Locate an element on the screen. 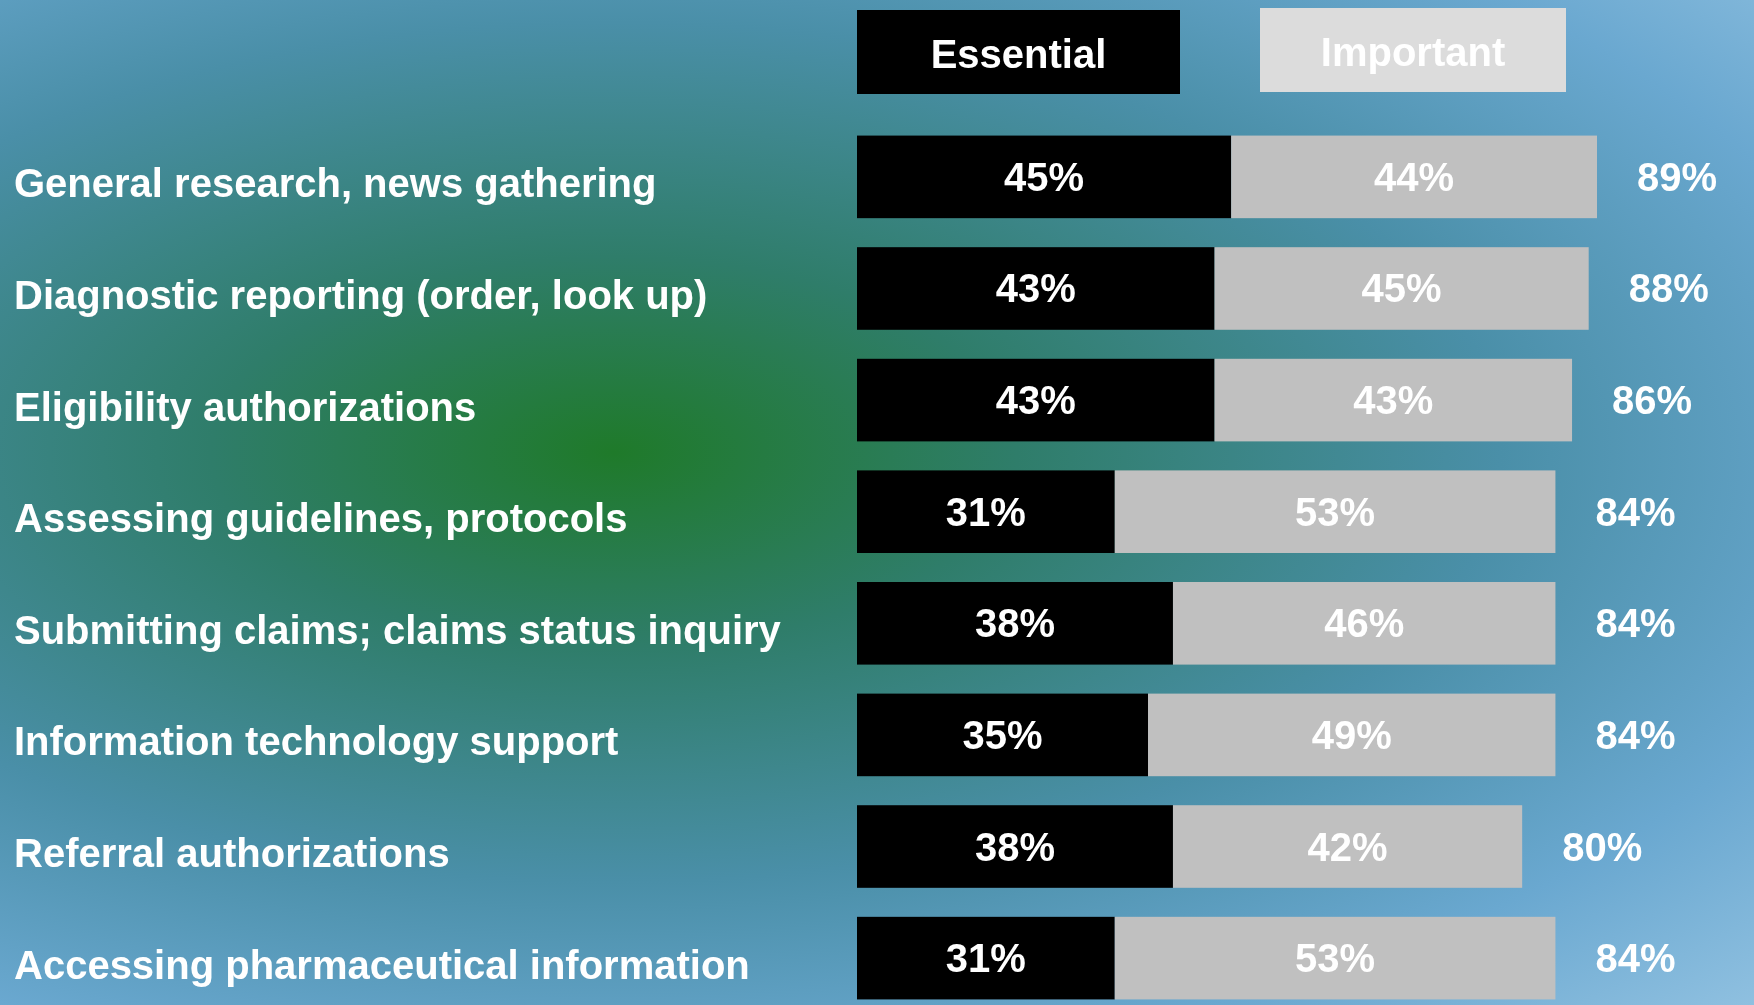 This screenshot has width=1754, height=1005. total-label: 88% is located at coordinates (1668, 288).